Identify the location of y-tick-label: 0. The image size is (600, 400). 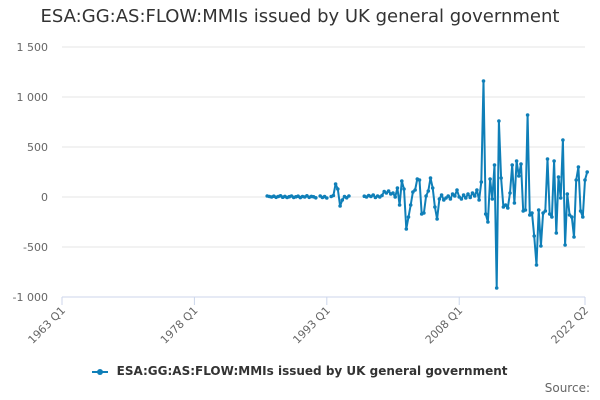
(44, 197).